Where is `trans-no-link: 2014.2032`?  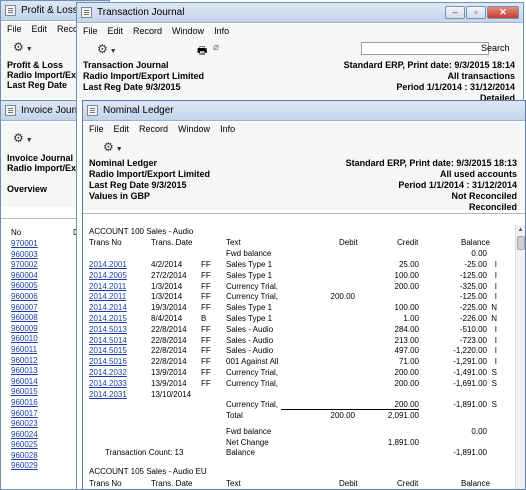
trans-no-link: 2014.2032 is located at coordinates (108, 372).